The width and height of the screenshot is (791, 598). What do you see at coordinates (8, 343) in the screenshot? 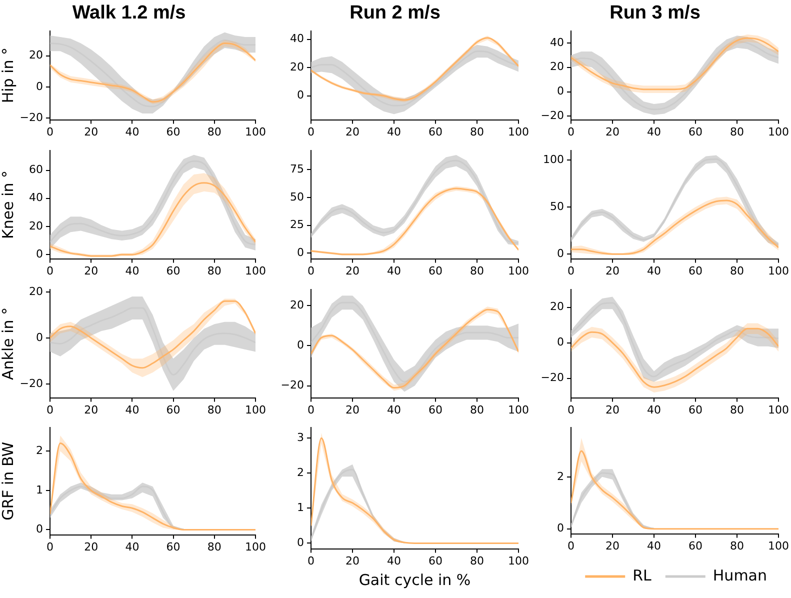
I see `y-axis-title: Ankle in °` at bounding box center [8, 343].